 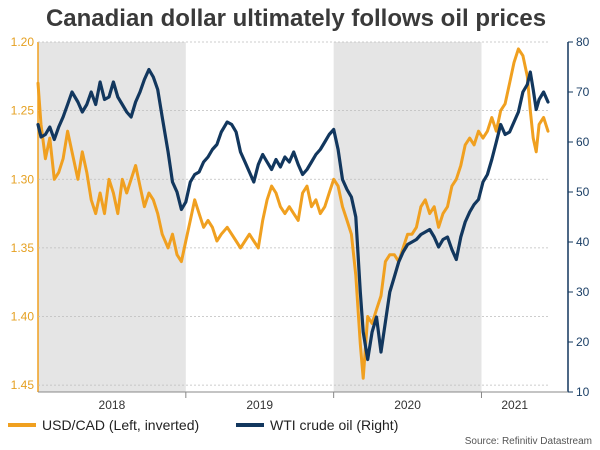 I want to click on right-tick-label: 10, so click(x=583, y=392).